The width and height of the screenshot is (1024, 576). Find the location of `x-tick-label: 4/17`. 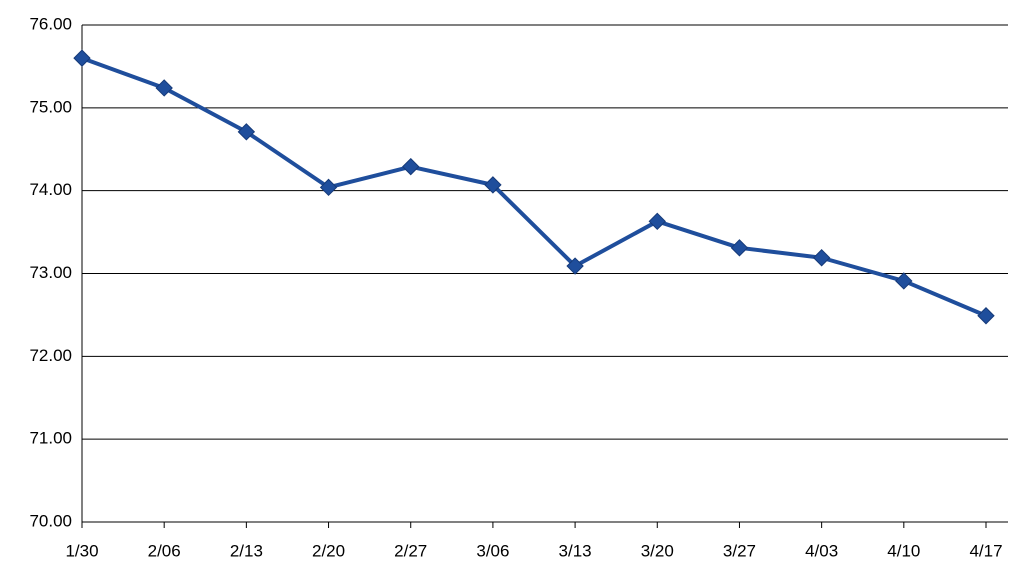

x-tick-label: 4/17 is located at coordinates (985, 550).